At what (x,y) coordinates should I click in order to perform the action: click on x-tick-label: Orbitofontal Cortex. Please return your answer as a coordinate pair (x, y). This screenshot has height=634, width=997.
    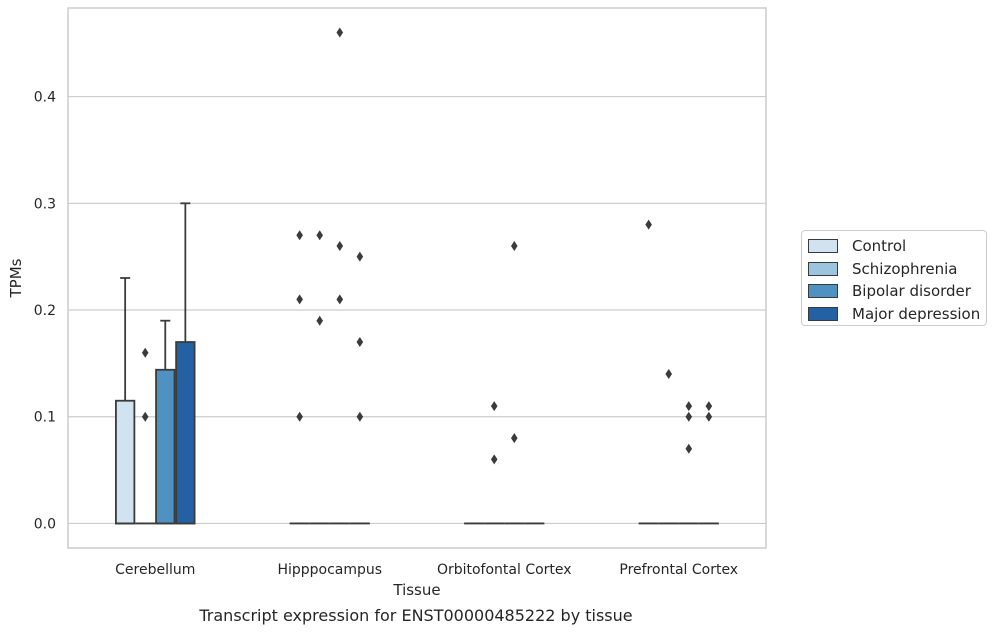
    Looking at the image, I should click on (504, 570).